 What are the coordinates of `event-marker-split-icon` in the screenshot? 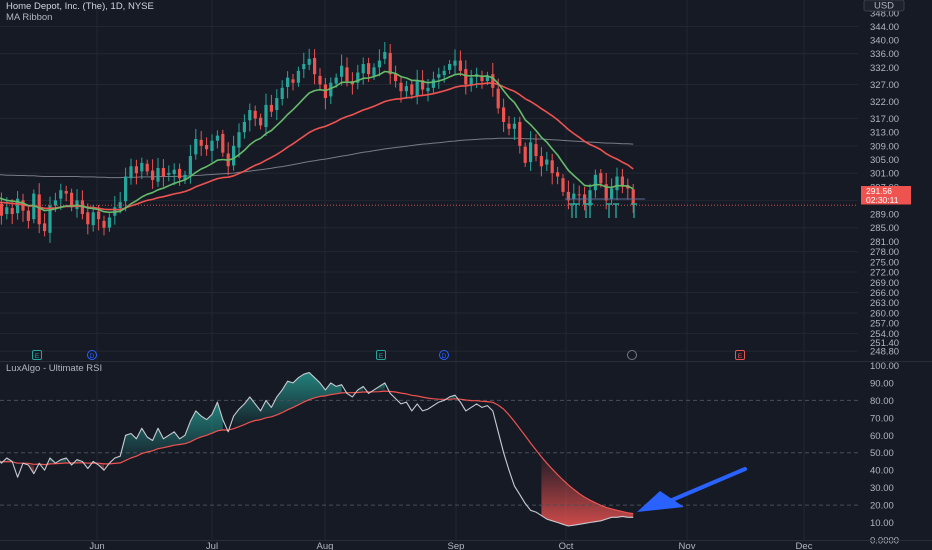 It's located at (632, 355).